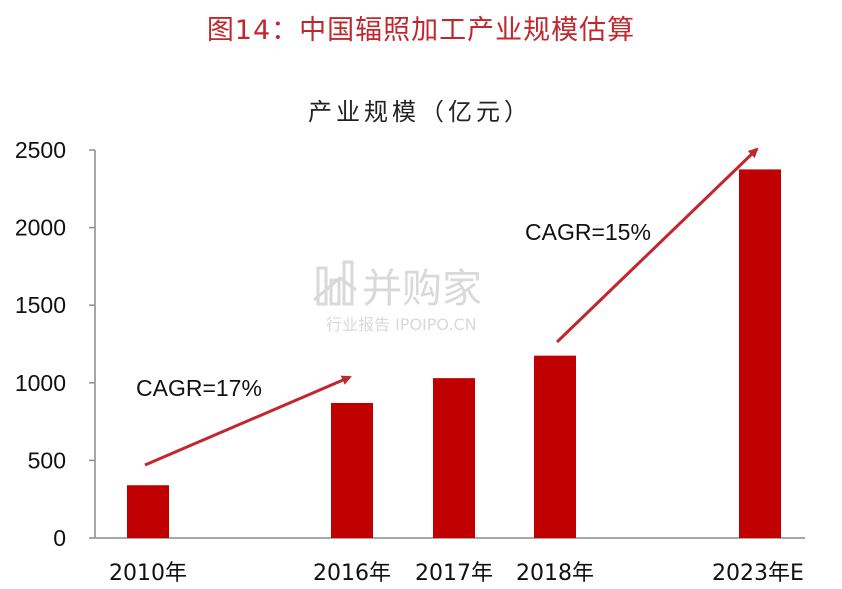 Image resolution: width=842 pixels, height=589 pixels. Describe the element at coordinates (422, 289) in the screenshot. I see `watermark-brand: 并购家` at that location.